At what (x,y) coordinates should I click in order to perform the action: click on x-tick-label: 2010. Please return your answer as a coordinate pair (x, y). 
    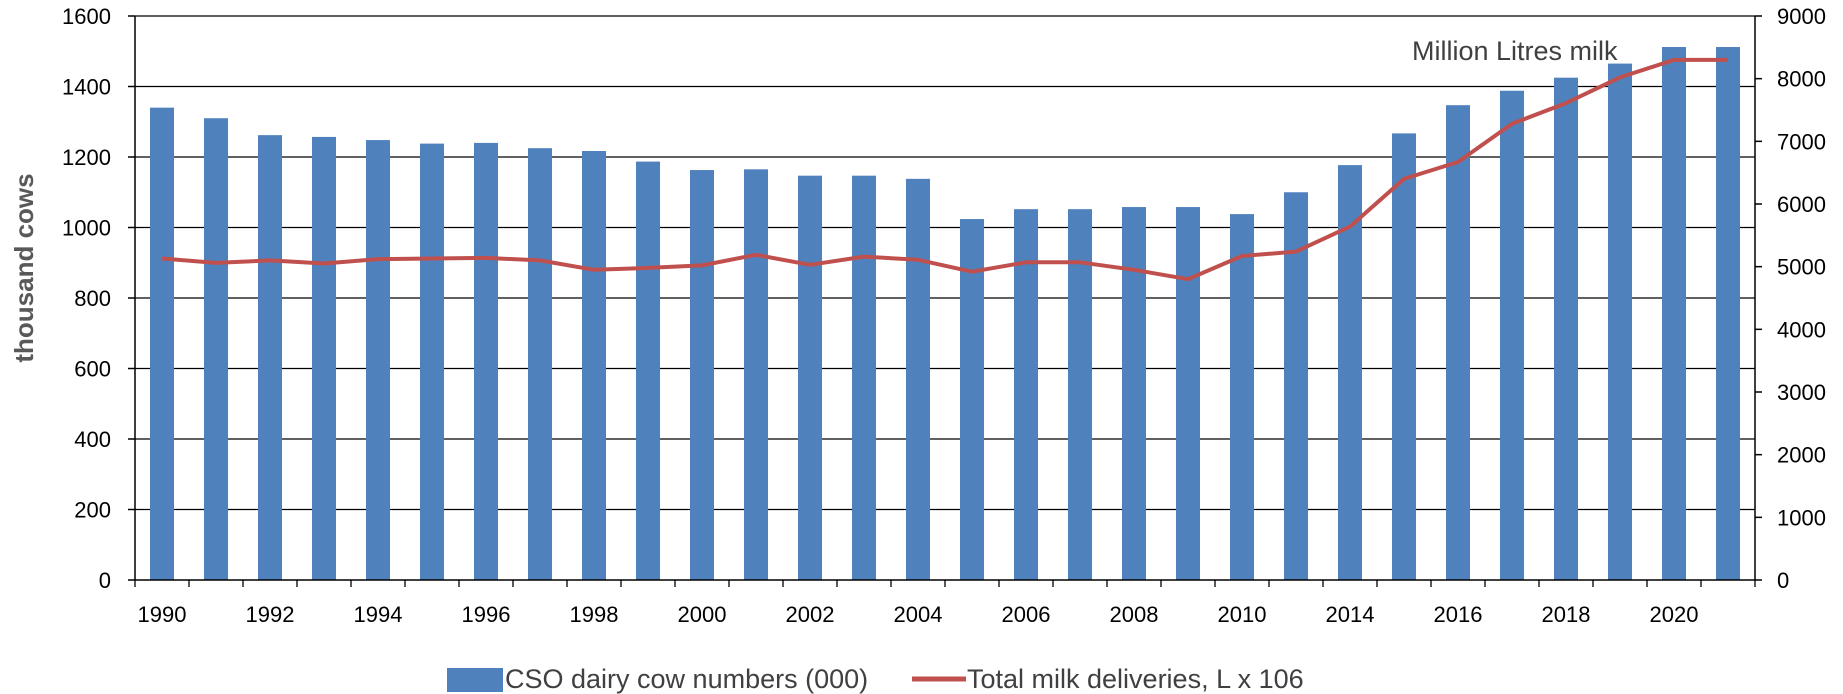
    Looking at the image, I should click on (1242, 614).